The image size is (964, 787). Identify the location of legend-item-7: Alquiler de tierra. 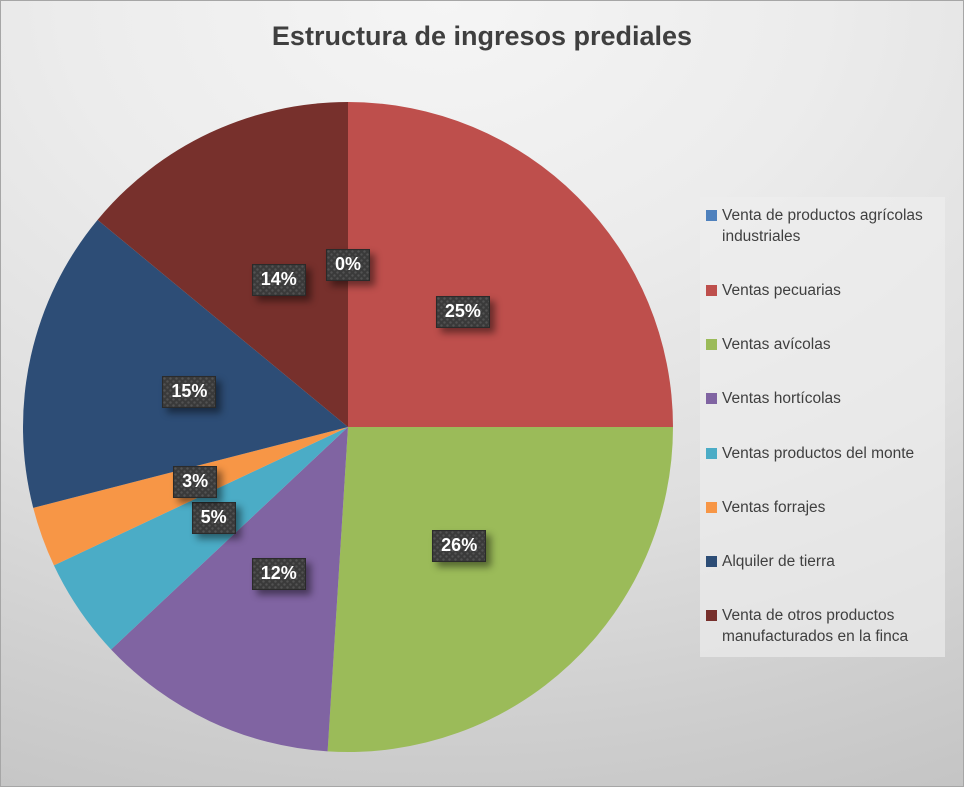
(825, 561).